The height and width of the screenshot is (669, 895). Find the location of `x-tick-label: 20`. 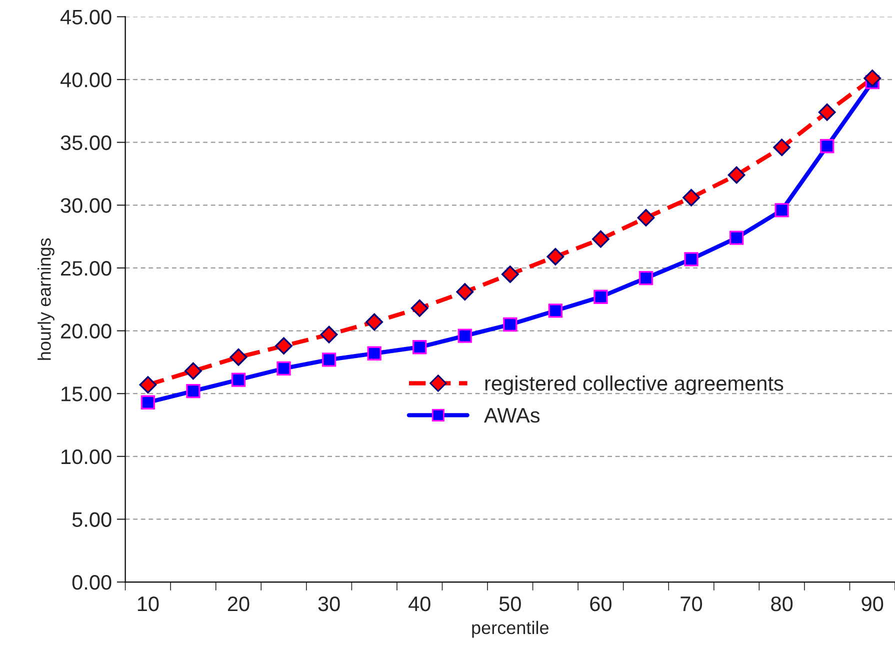

x-tick-label: 20 is located at coordinates (239, 604).